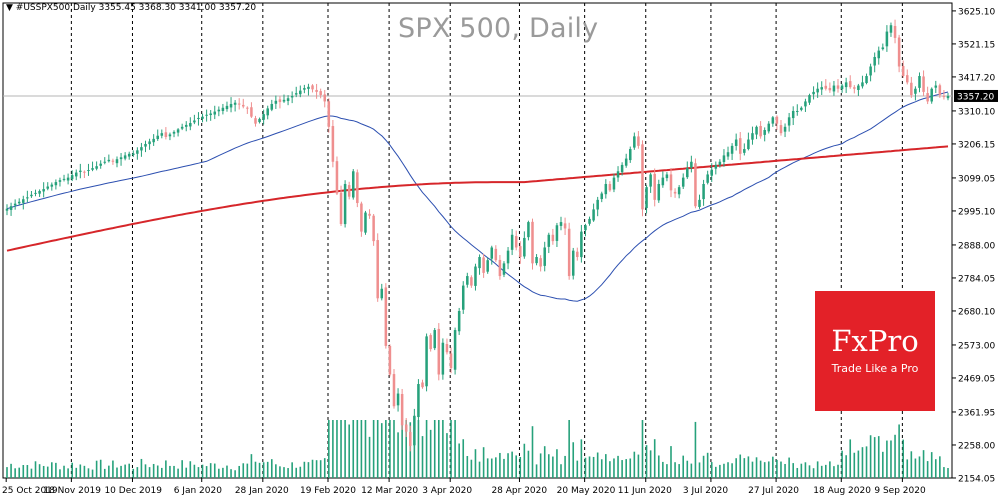 This screenshot has width=1000, height=500. I want to click on y-tick-label: 3625.10, so click(976, 12).